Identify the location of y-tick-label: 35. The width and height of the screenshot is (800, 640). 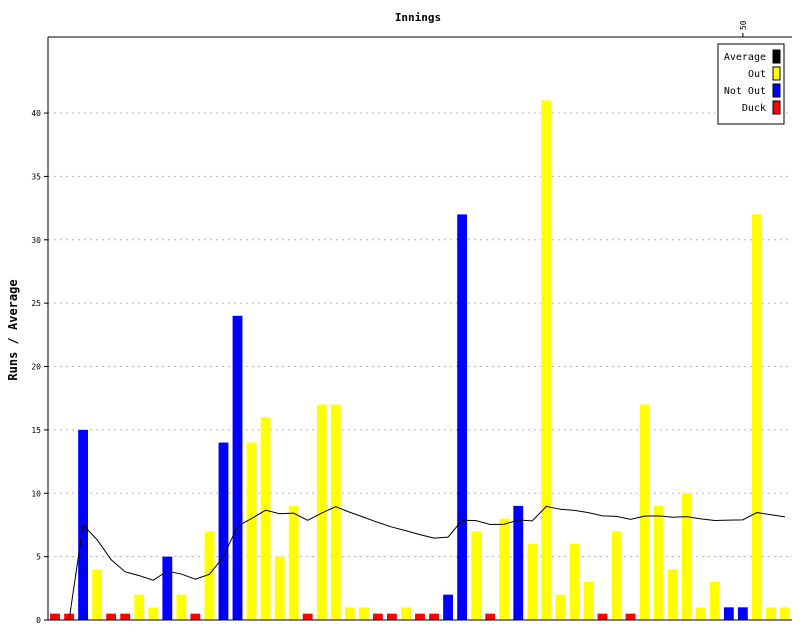
(36, 176).